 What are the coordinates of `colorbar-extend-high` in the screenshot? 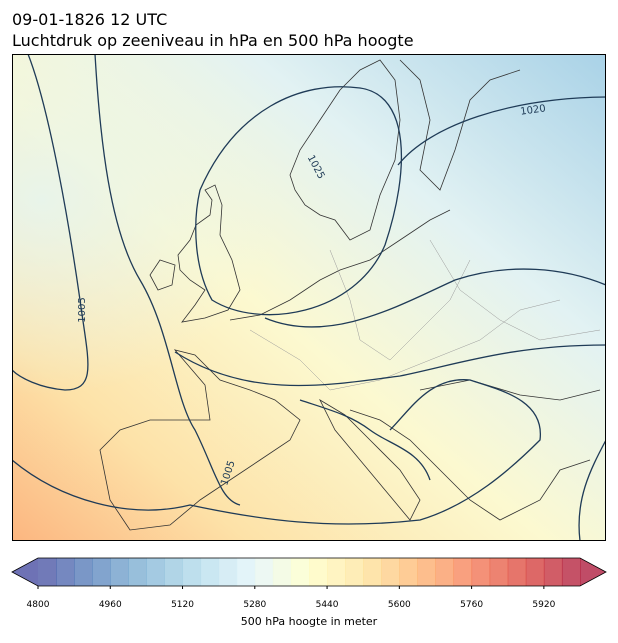 It's located at (593, 572).